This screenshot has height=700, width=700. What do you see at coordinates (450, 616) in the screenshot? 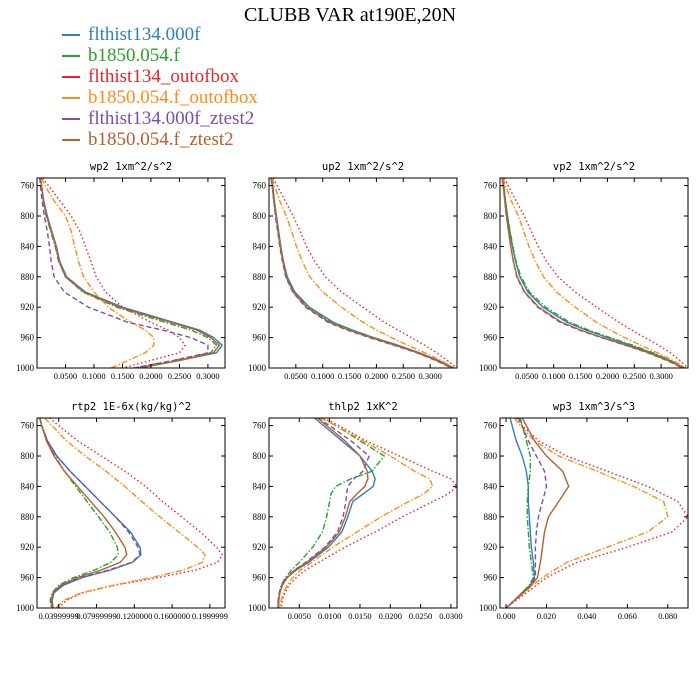
I see `x-tick-label: 0.0300` at bounding box center [450, 616].